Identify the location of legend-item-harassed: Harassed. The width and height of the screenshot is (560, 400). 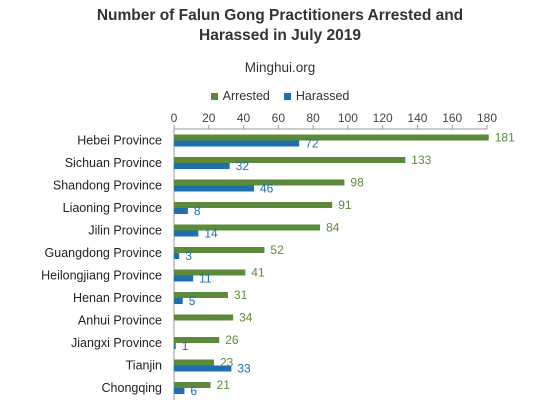
(316, 96).